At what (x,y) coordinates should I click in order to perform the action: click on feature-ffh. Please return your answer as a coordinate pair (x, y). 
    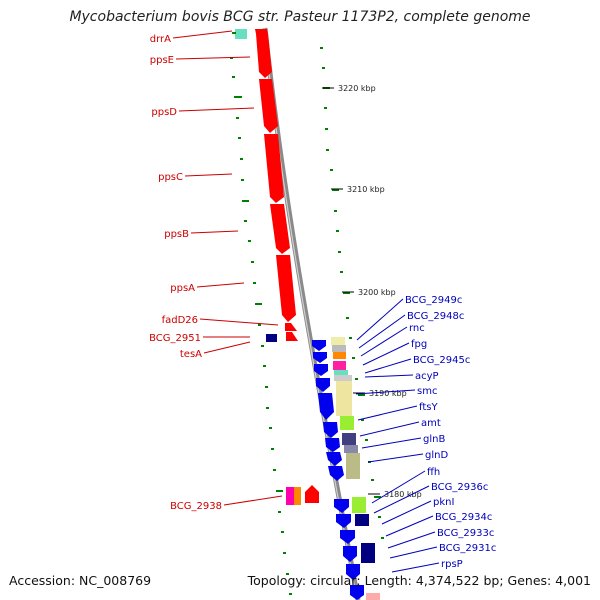
    Looking at the image, I should click on (341, 506).